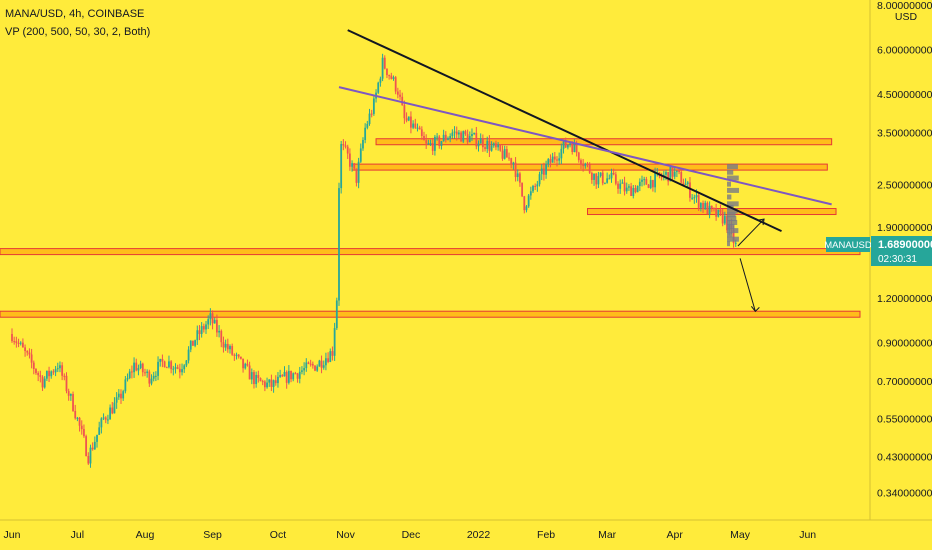 This screenshot has height=550, width=932. What do you see at coordinates (604, 142) in the screenshot?
I see `support-resistance-zone` at bounding box center [604, 142].